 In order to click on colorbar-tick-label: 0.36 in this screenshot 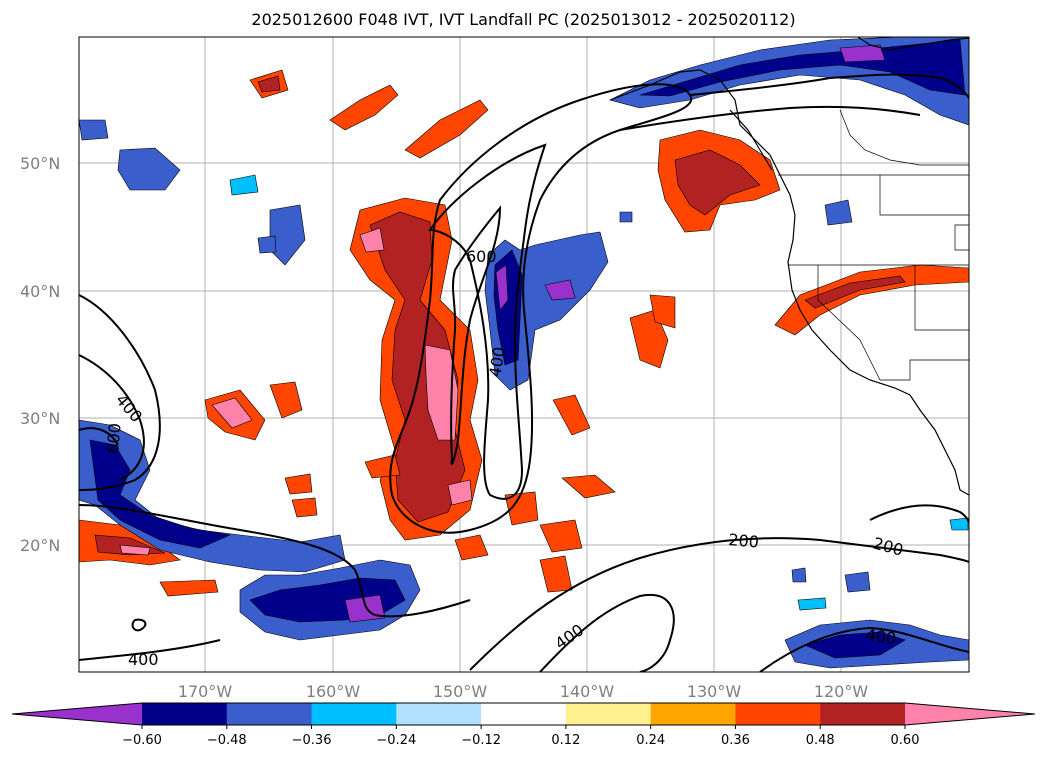, I will do `click(735, 740)`.